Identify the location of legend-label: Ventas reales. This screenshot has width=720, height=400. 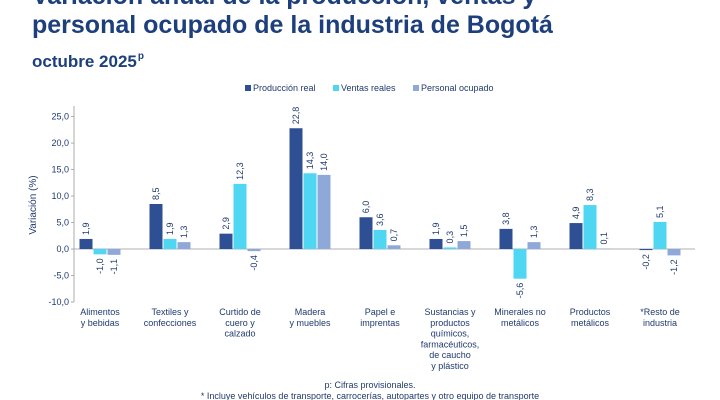
(368, 88).